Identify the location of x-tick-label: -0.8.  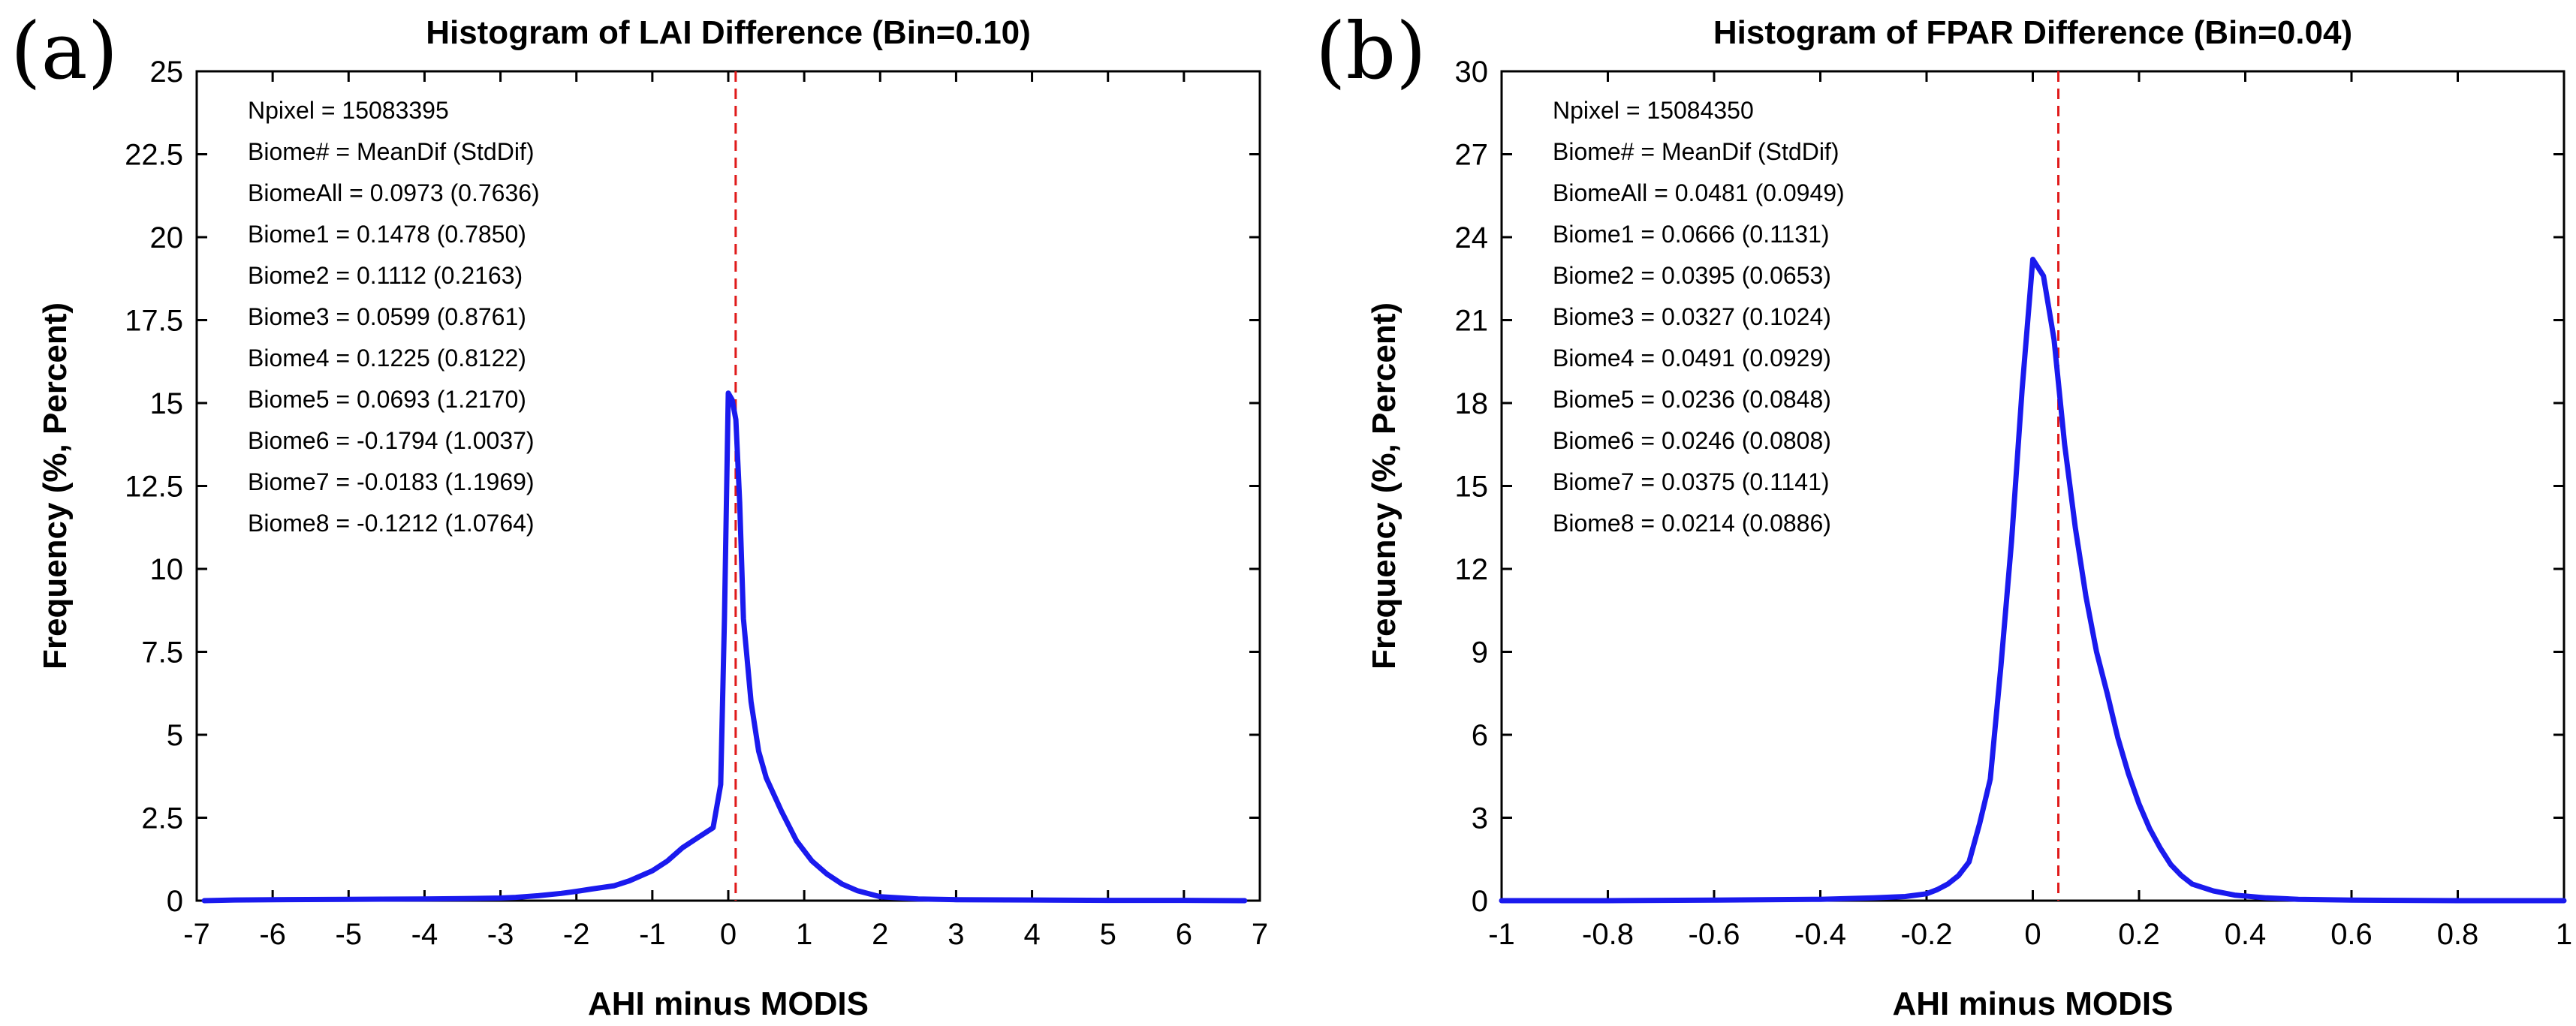
(1608, 934).